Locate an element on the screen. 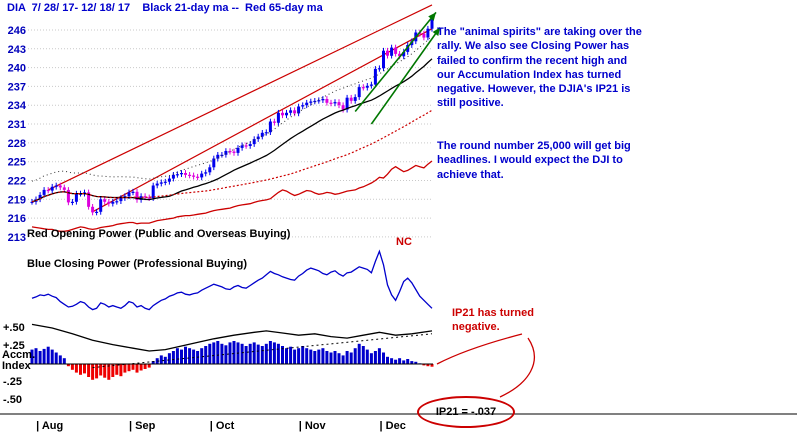 The image size is (800, 438). accumulation-histogram is located at coordinates (232, 360).